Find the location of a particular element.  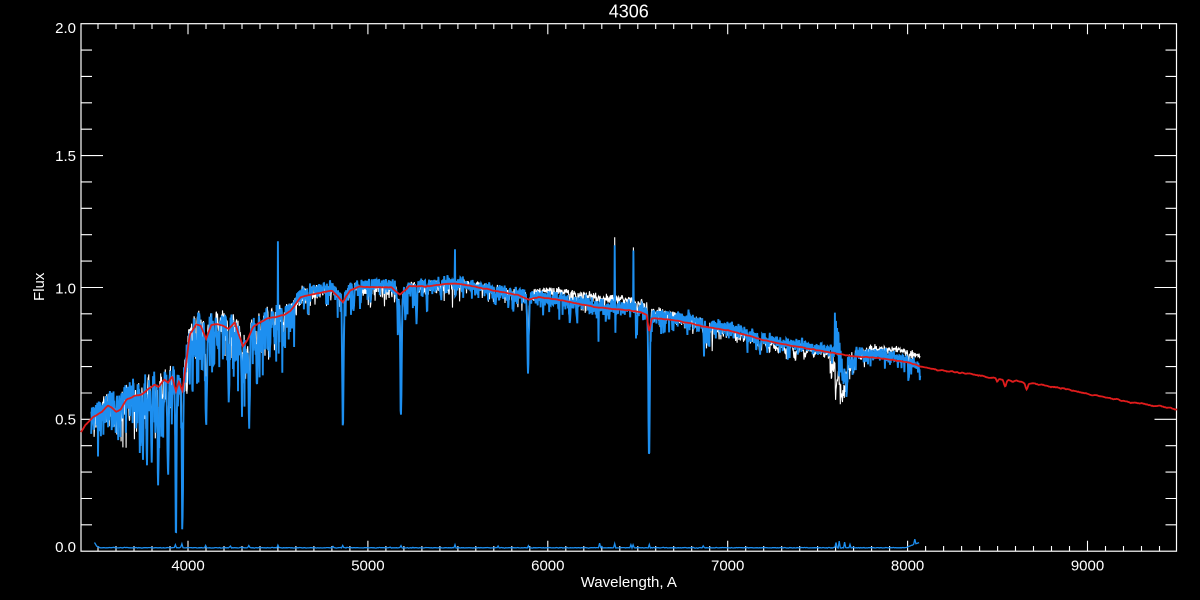

svg-text: 4000 is located at coordinates (187, 566).